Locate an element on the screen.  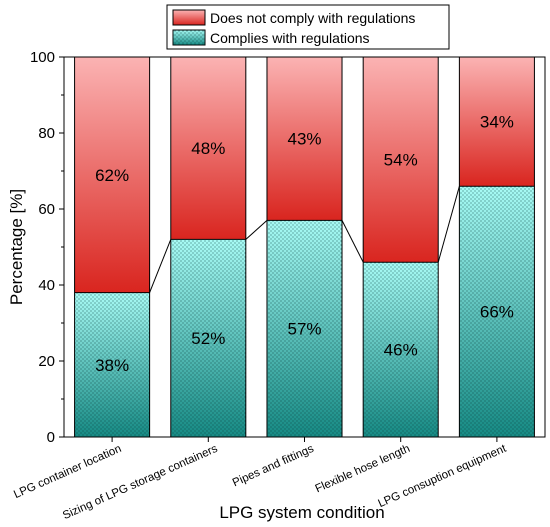
y-axis: 0 20 40 60 80 100 is located at coordinates (47, 247).